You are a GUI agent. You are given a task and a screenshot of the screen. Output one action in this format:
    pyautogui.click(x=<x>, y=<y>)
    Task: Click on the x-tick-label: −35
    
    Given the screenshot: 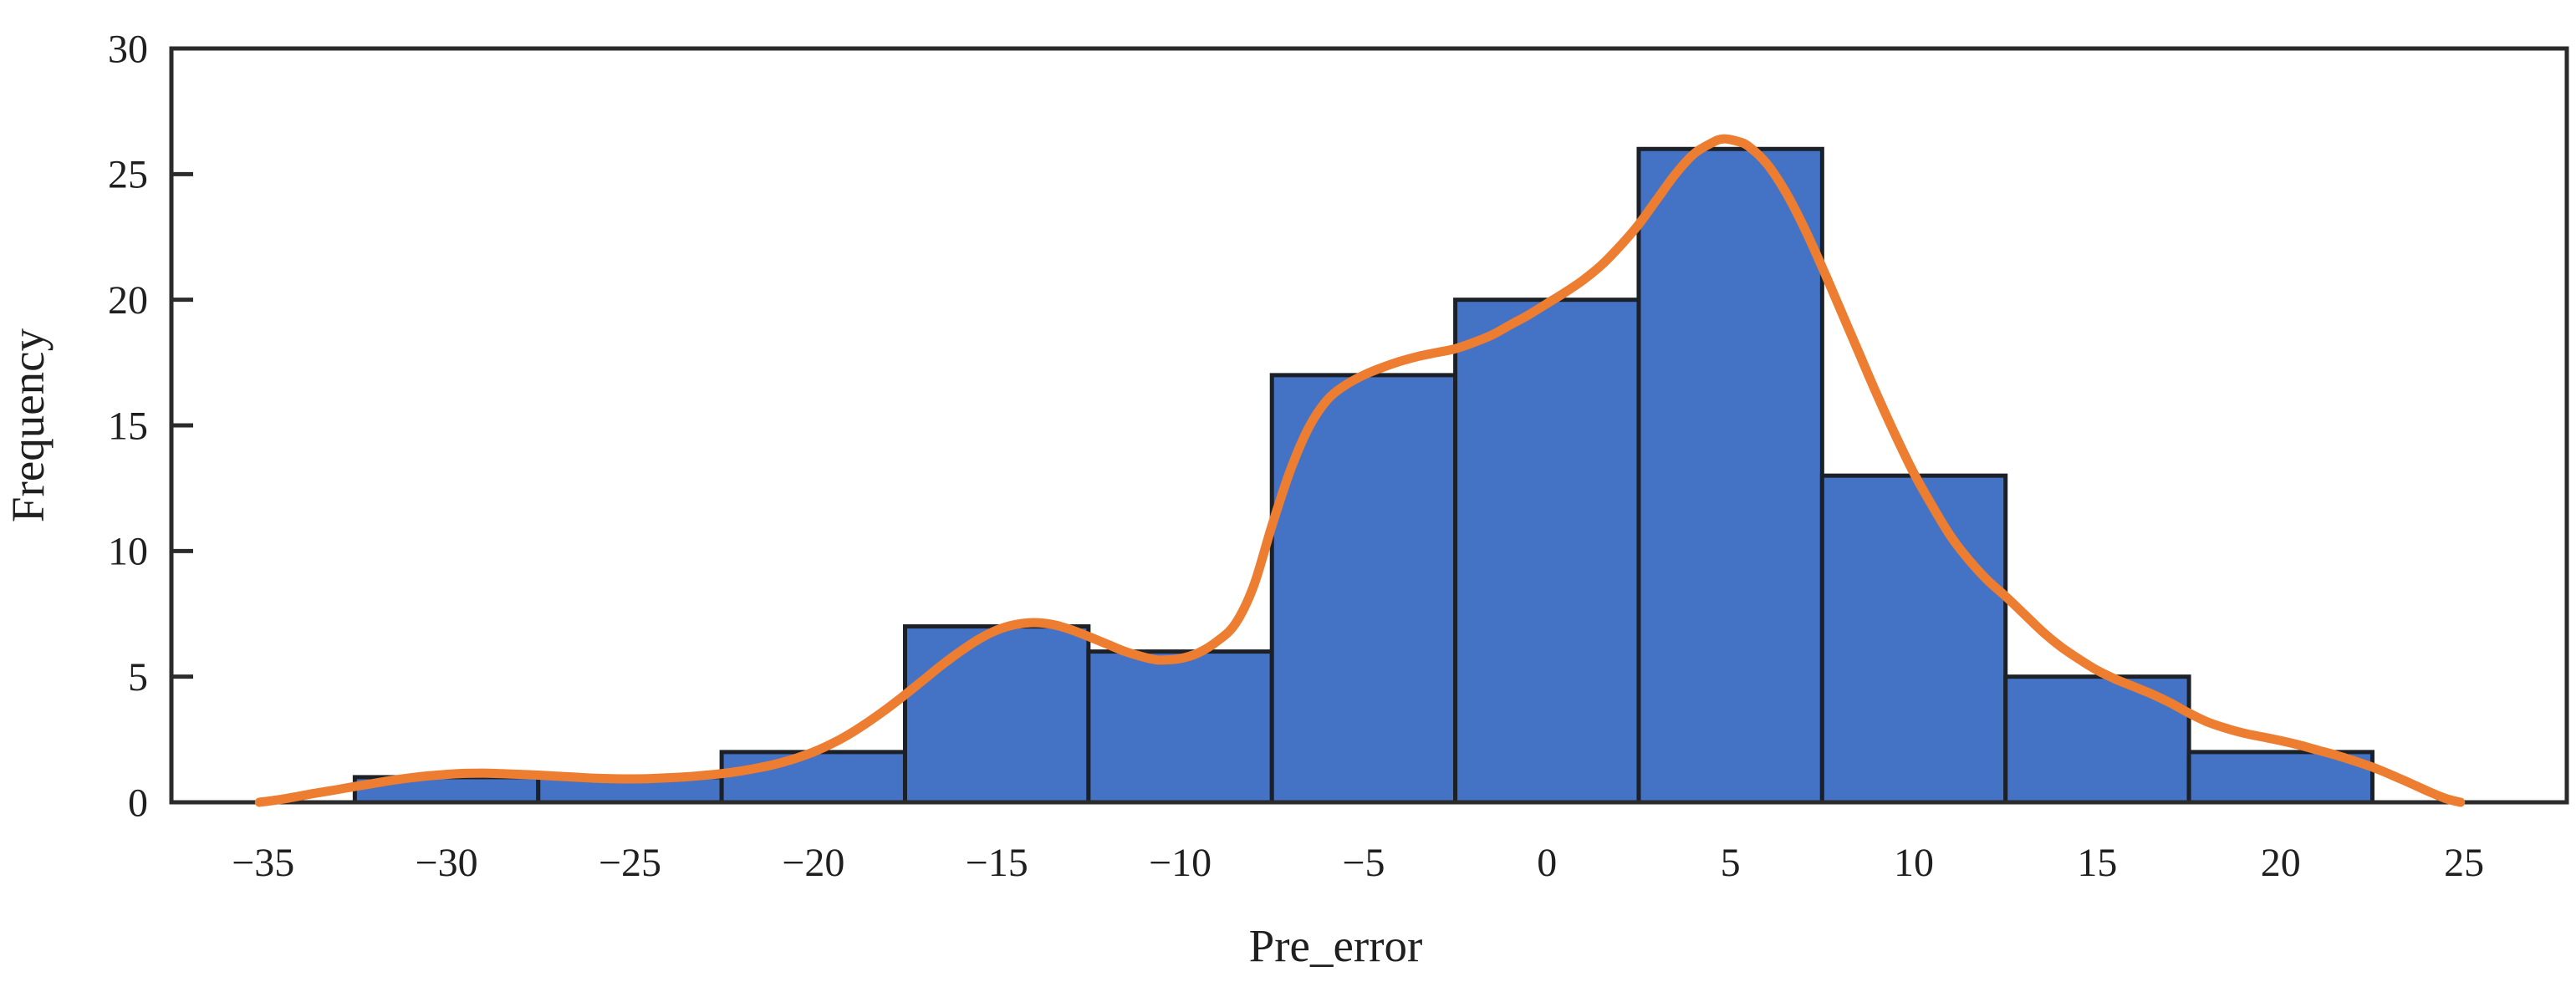 What is the action you would take?
    pyautogui.click(x=263, y=863)
    